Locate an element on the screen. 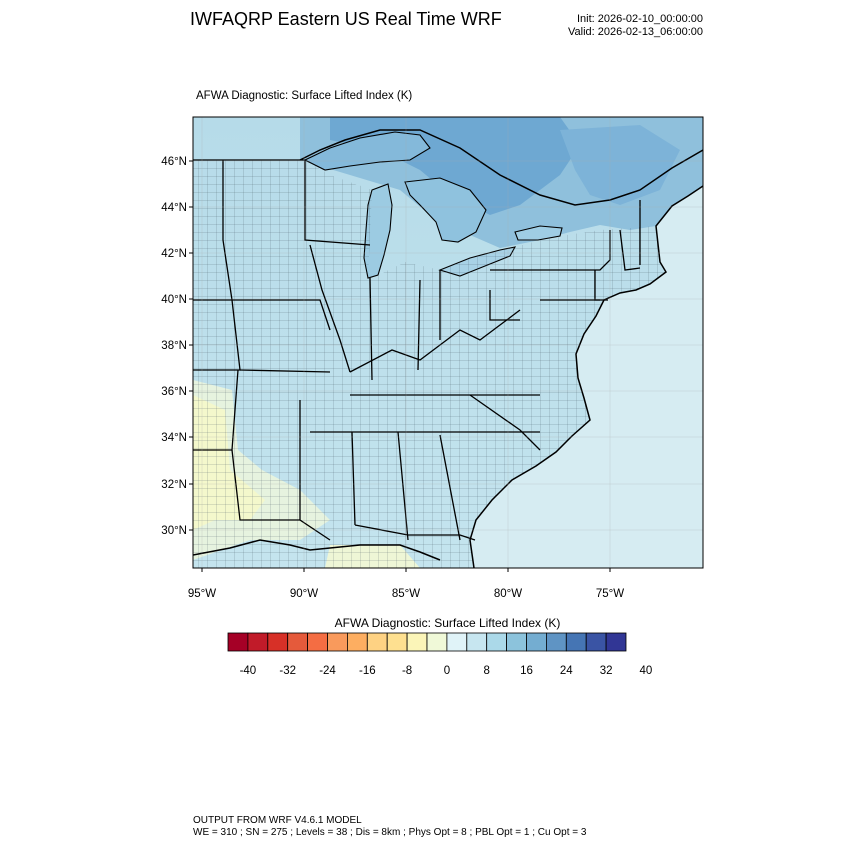 This screenshot has height=850, width=850. page-title: IWFAQRP Eastern US Real Time WRF is located at coordinates (346, 19).